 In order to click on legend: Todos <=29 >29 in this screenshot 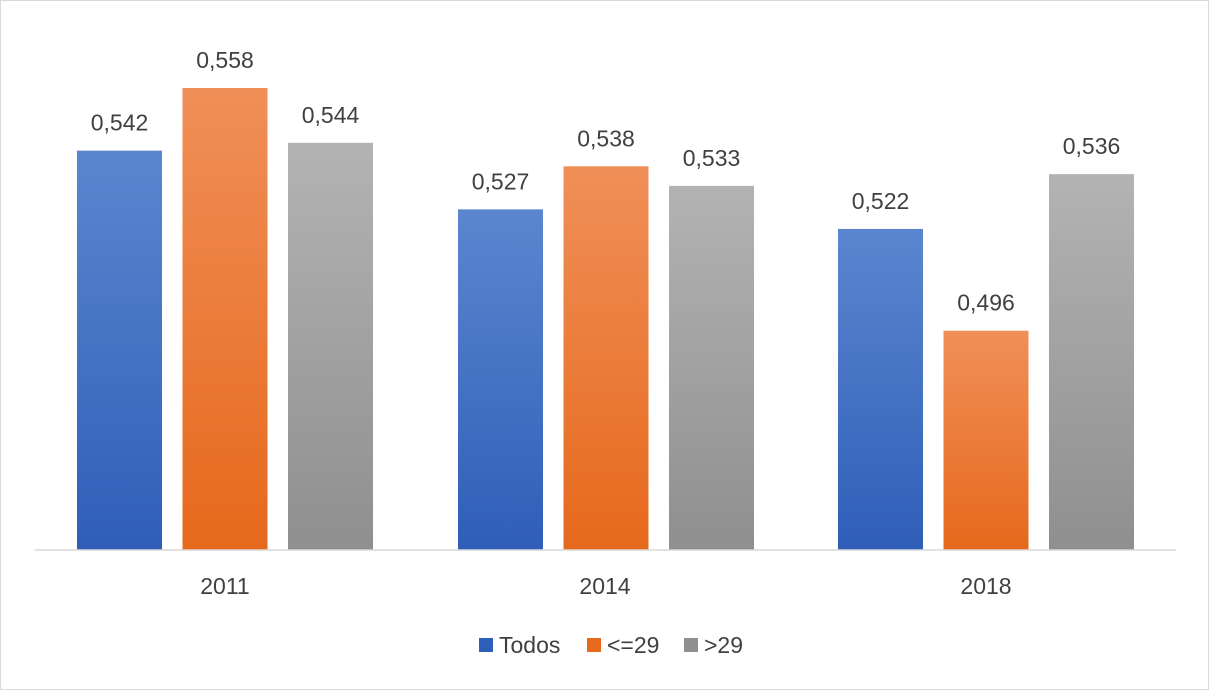, I will do `click(611, 645)`.